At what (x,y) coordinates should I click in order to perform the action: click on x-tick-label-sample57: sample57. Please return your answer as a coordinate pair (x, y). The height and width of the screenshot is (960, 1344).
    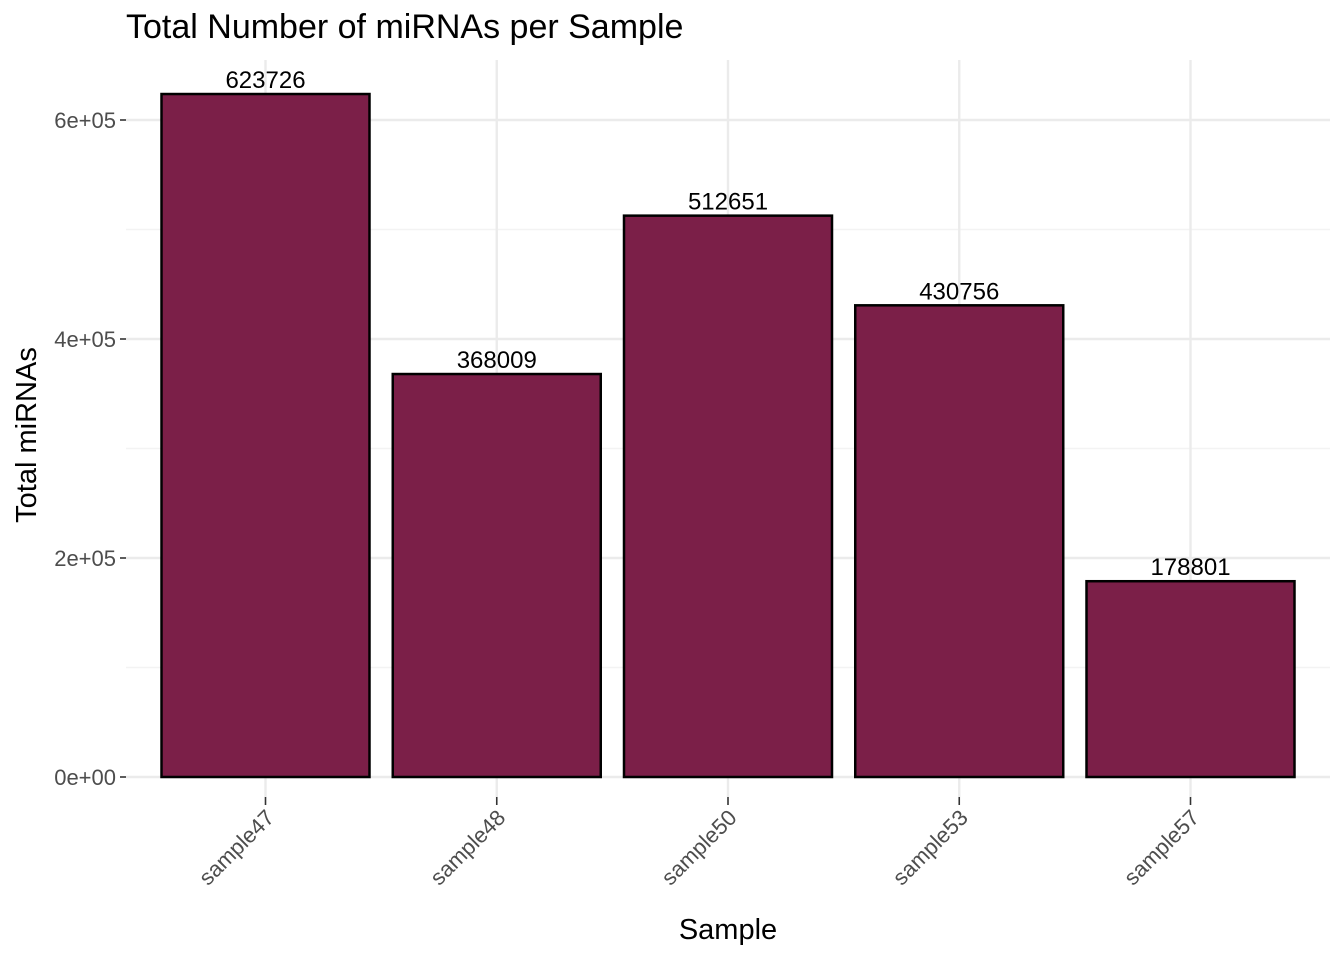
    Looking at the image, I should click on (1161, 847).